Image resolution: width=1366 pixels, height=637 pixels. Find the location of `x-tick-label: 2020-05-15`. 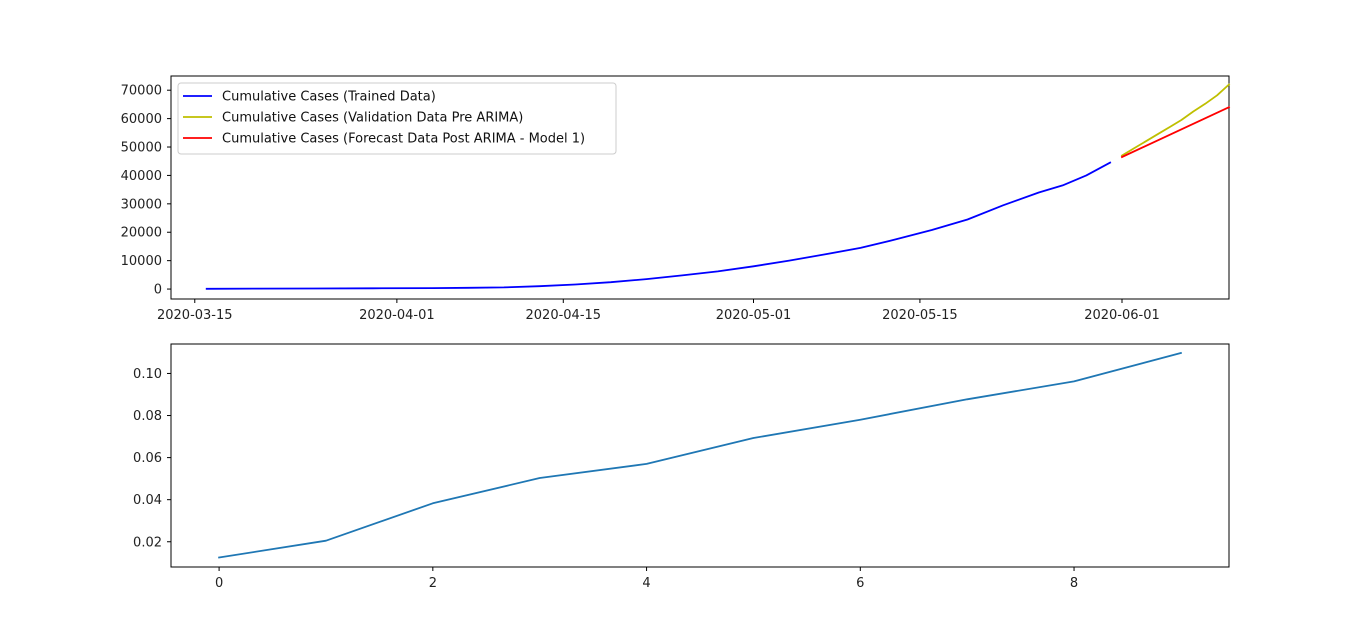

x-tick-label: 2020-05-15 is located at coordinates (920, 315).